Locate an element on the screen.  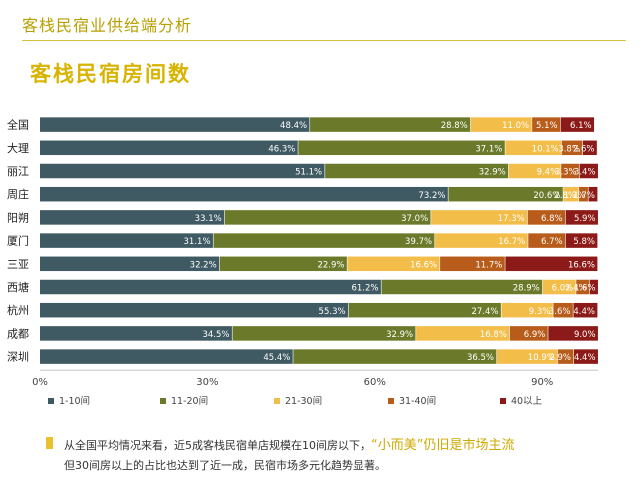
data-label: 20.6% is located at coordinates (546, 196).